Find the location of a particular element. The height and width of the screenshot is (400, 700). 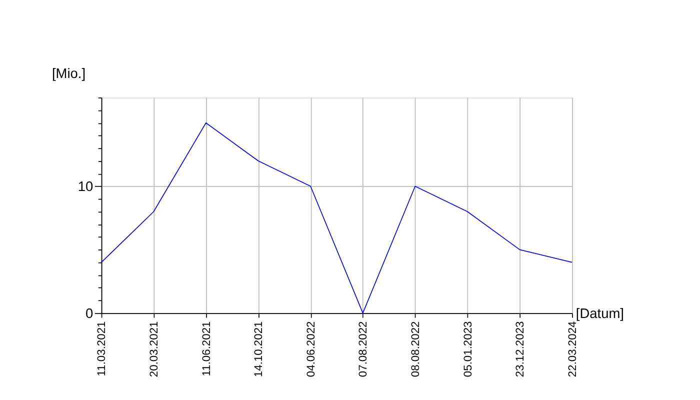

x-tick-label: 05.01.2023 is located at coordinates (468, 349).